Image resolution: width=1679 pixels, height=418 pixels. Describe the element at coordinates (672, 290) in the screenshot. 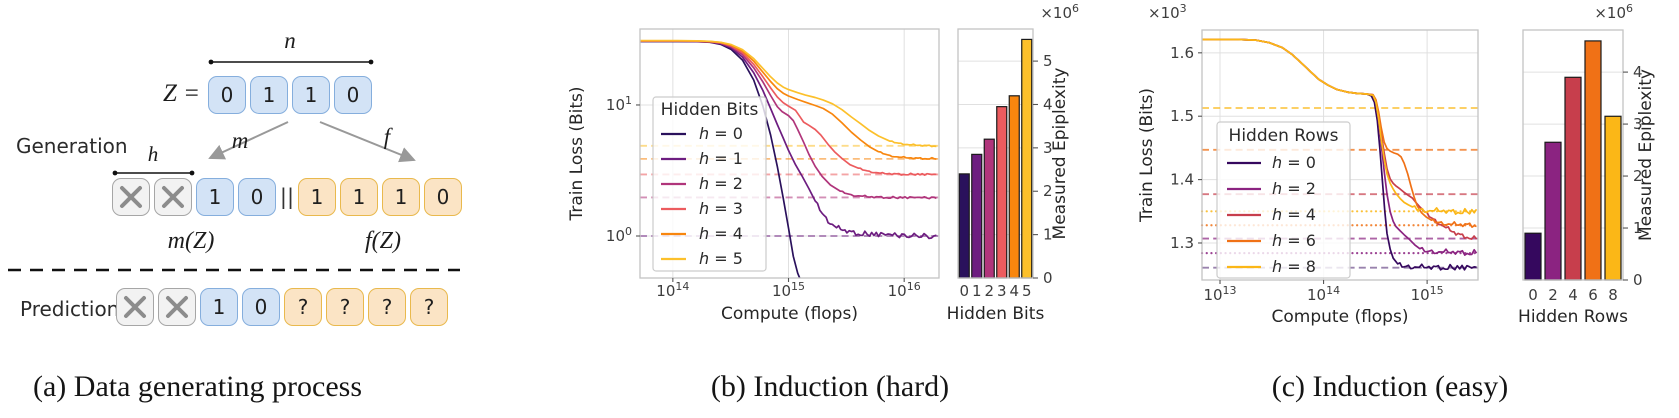

I see `x-tick-label: 1014` at that location.